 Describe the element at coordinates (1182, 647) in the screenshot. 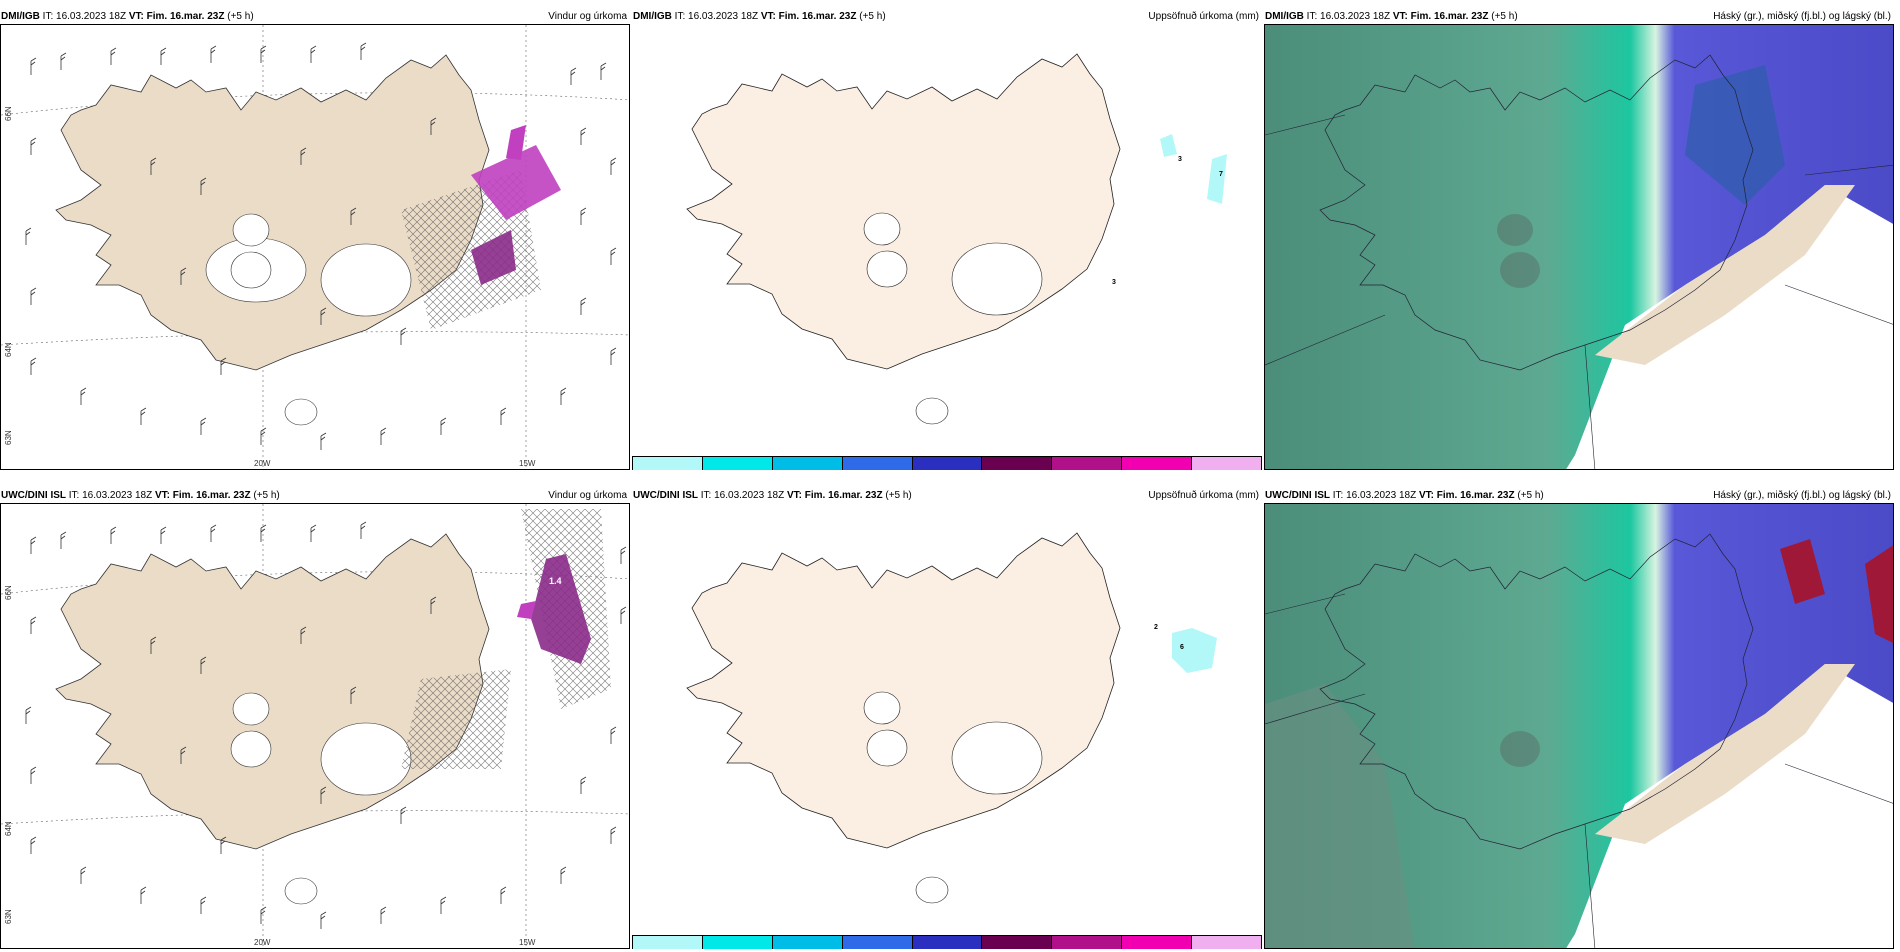

I see `accum-value: 6` at that location.